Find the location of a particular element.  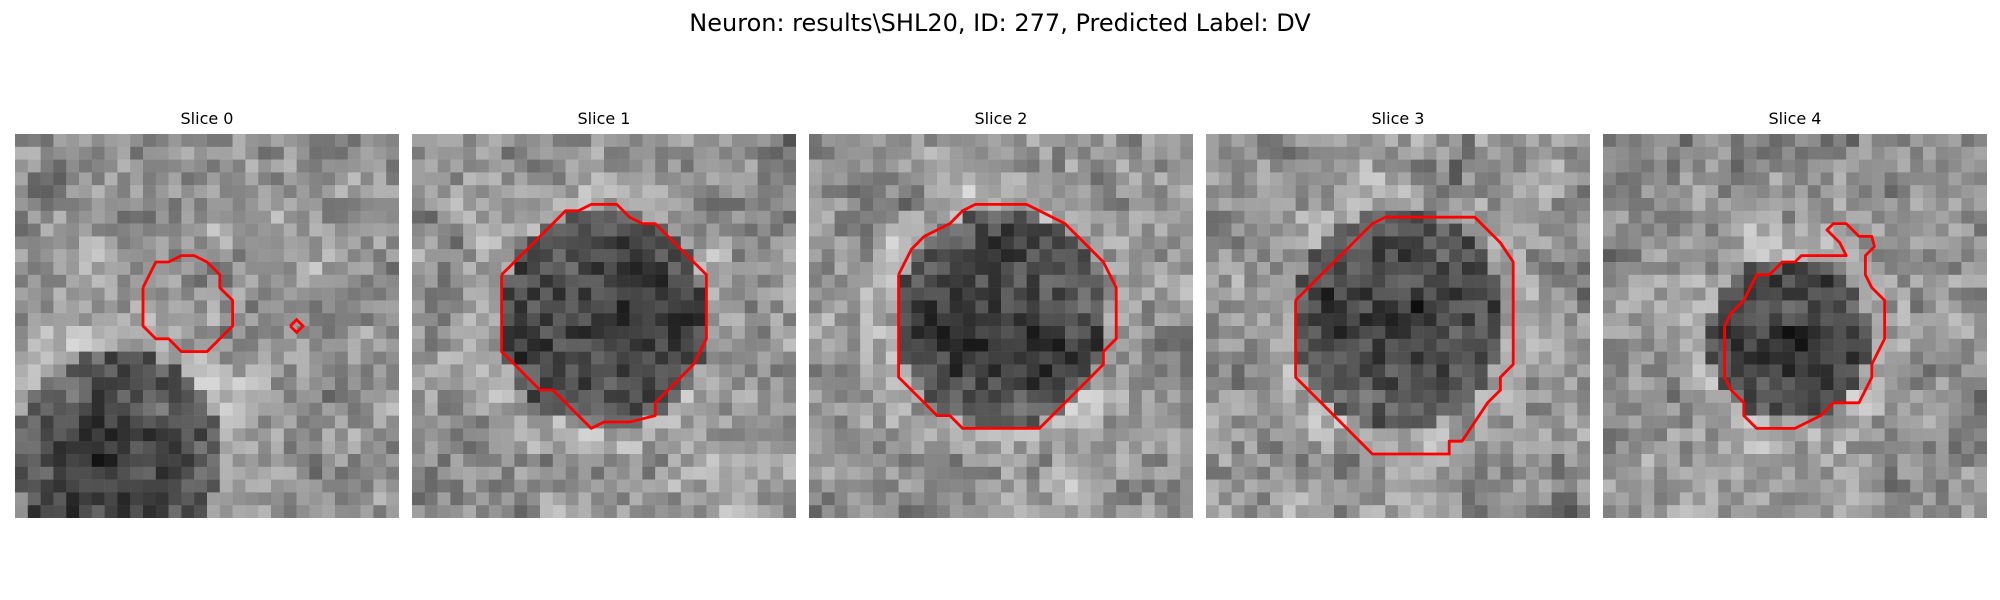

slice-panel-4: Slice 4 is located at coordinates (1795, 313).